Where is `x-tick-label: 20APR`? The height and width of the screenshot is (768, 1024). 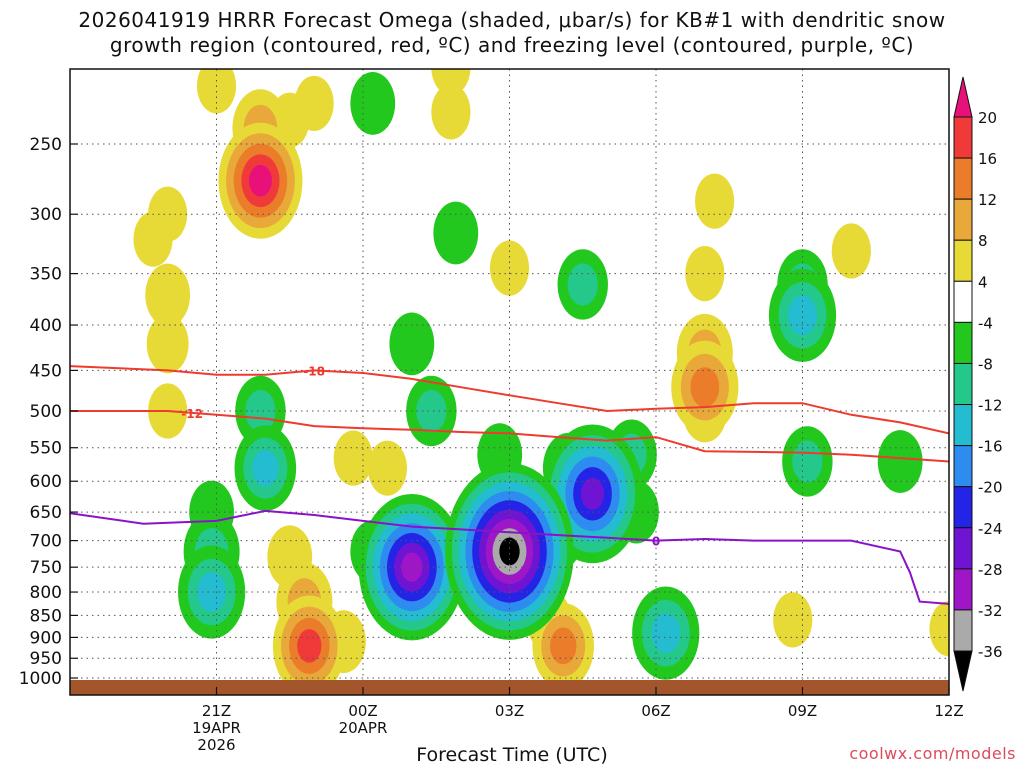
x-tick-label: 20APR is located at coordinates (363, 728).